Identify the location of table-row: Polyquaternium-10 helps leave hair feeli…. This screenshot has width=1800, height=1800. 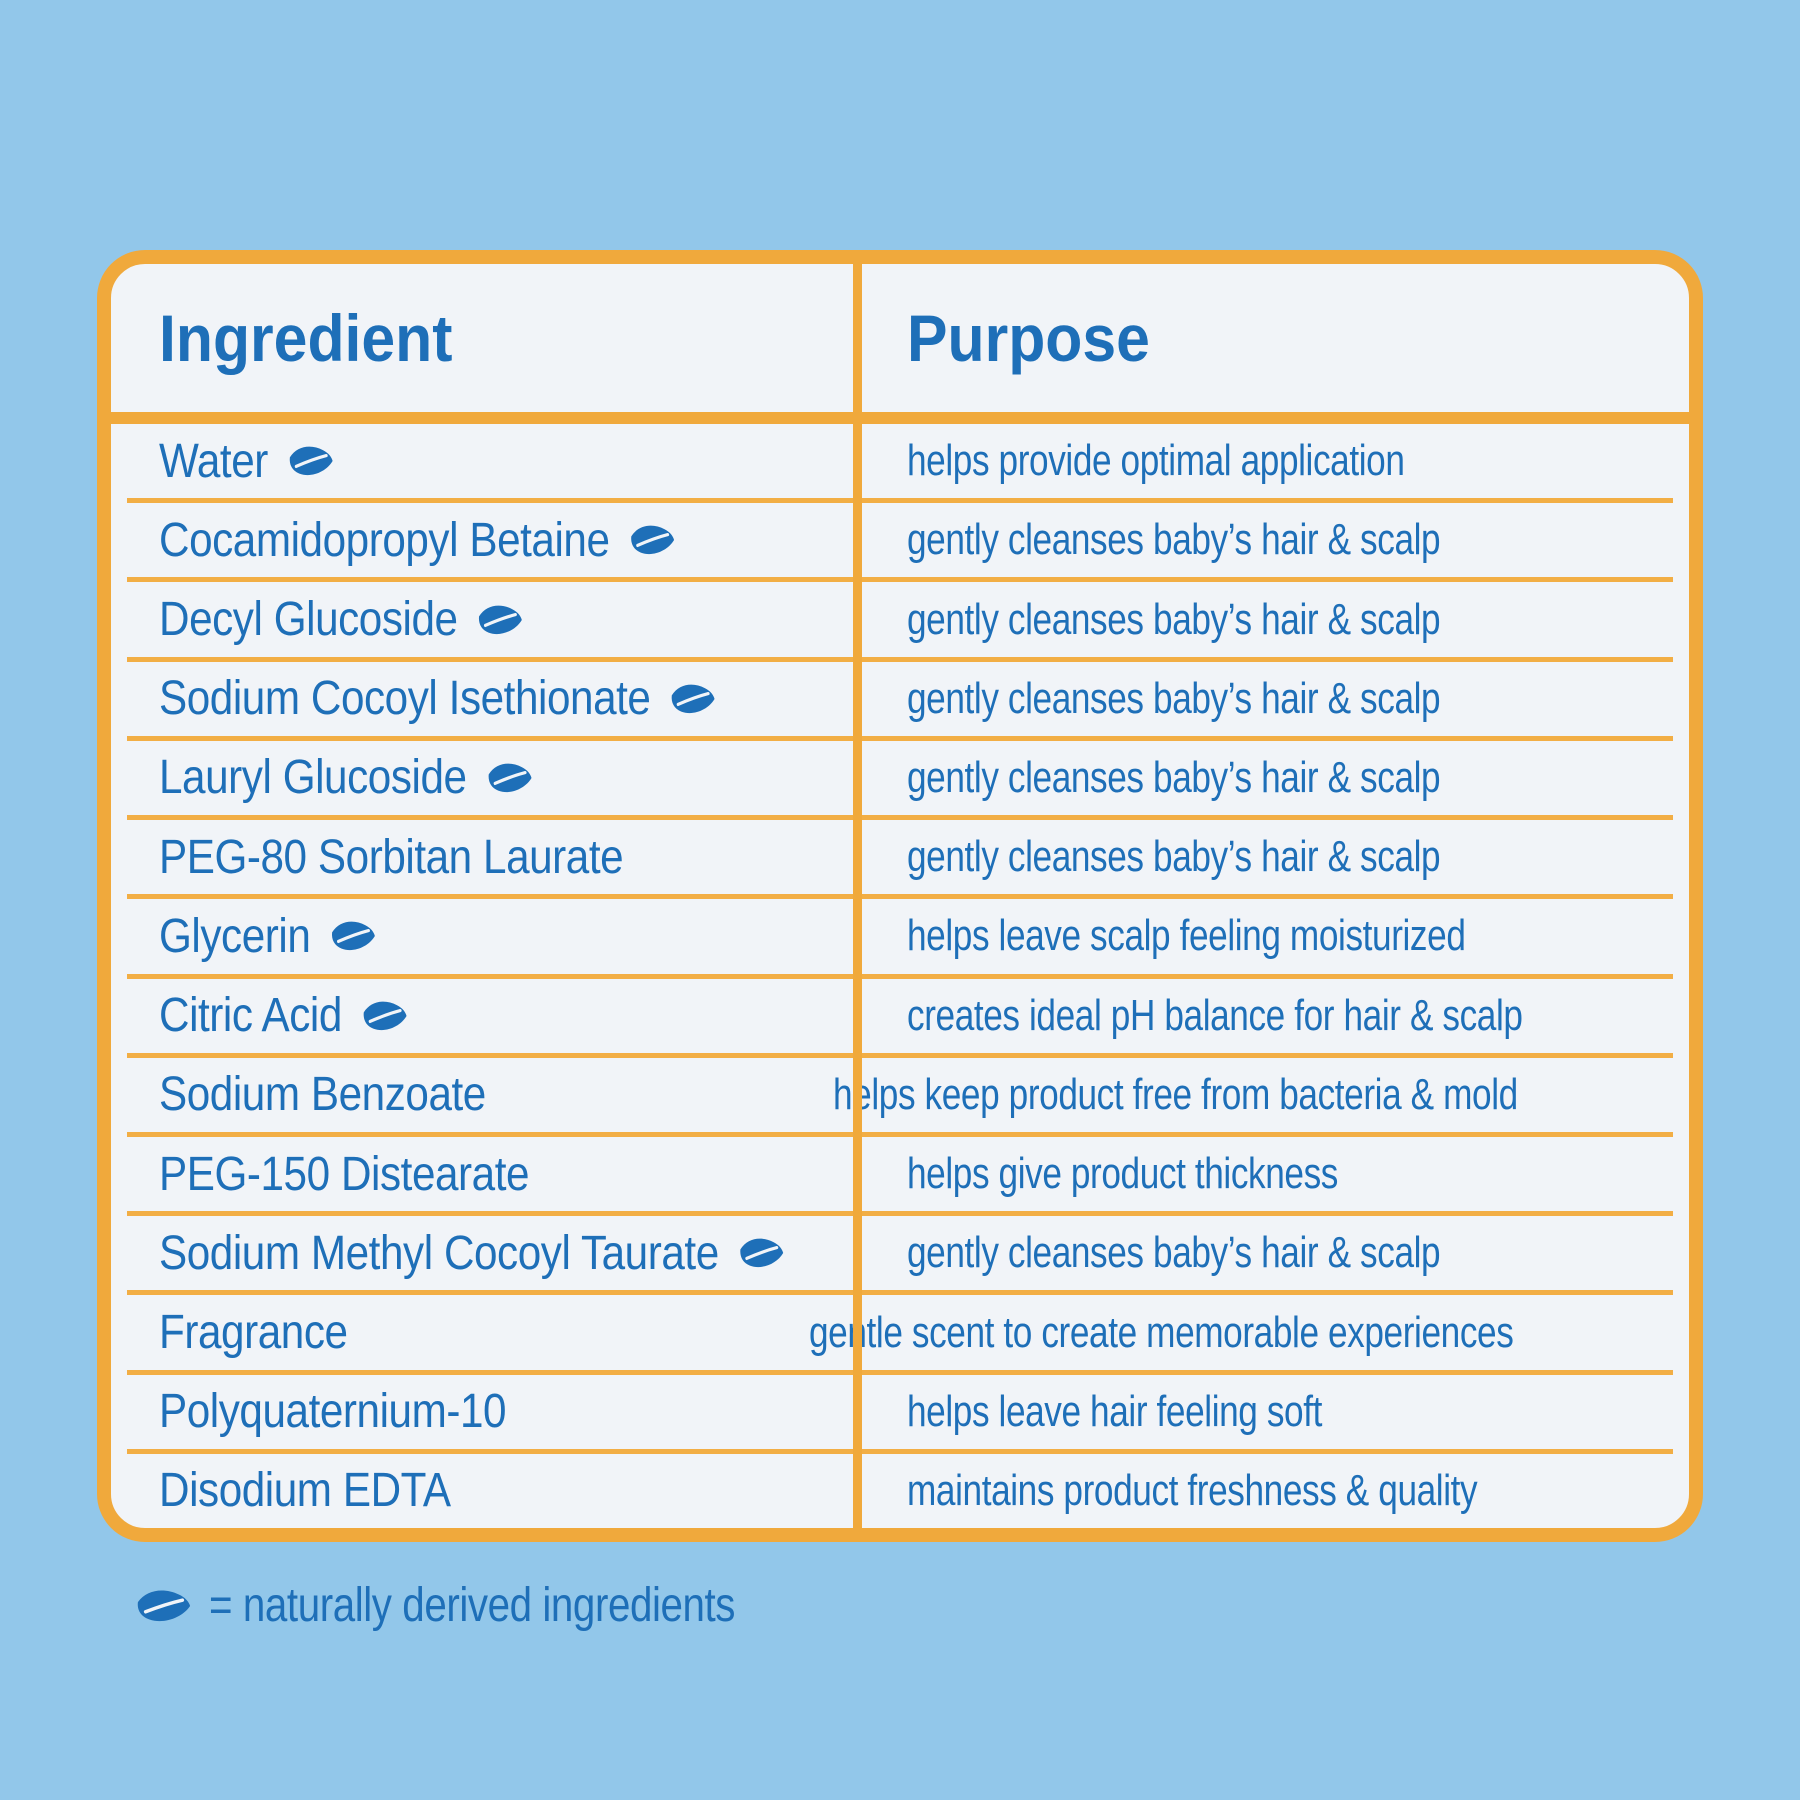
(900, 1412).